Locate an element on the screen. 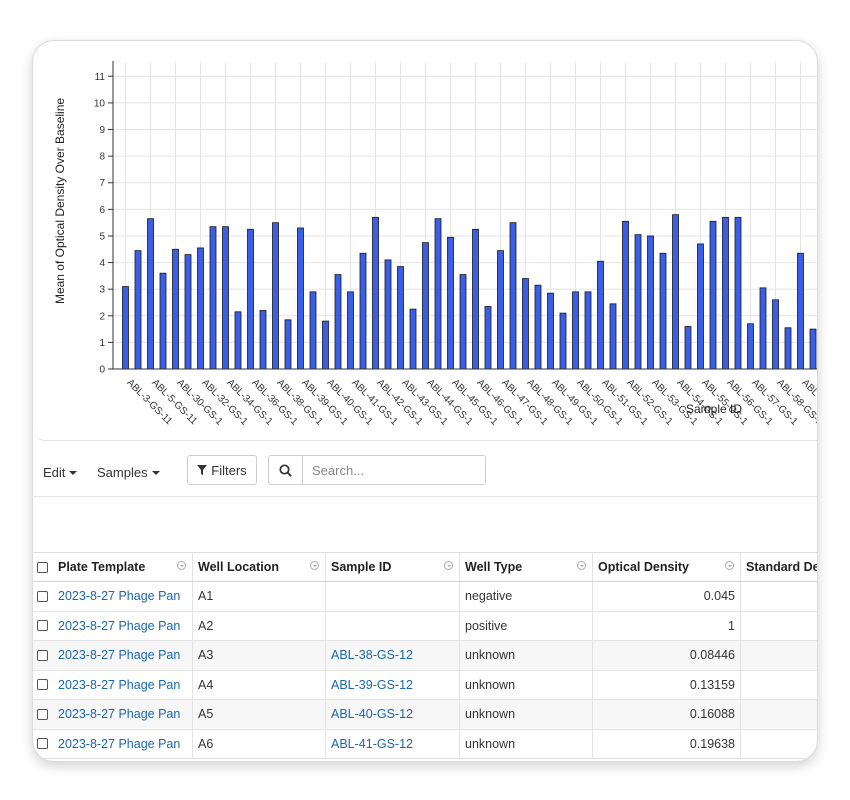  optical-density-cell: 0.045 is located at coordinates (667, 596).